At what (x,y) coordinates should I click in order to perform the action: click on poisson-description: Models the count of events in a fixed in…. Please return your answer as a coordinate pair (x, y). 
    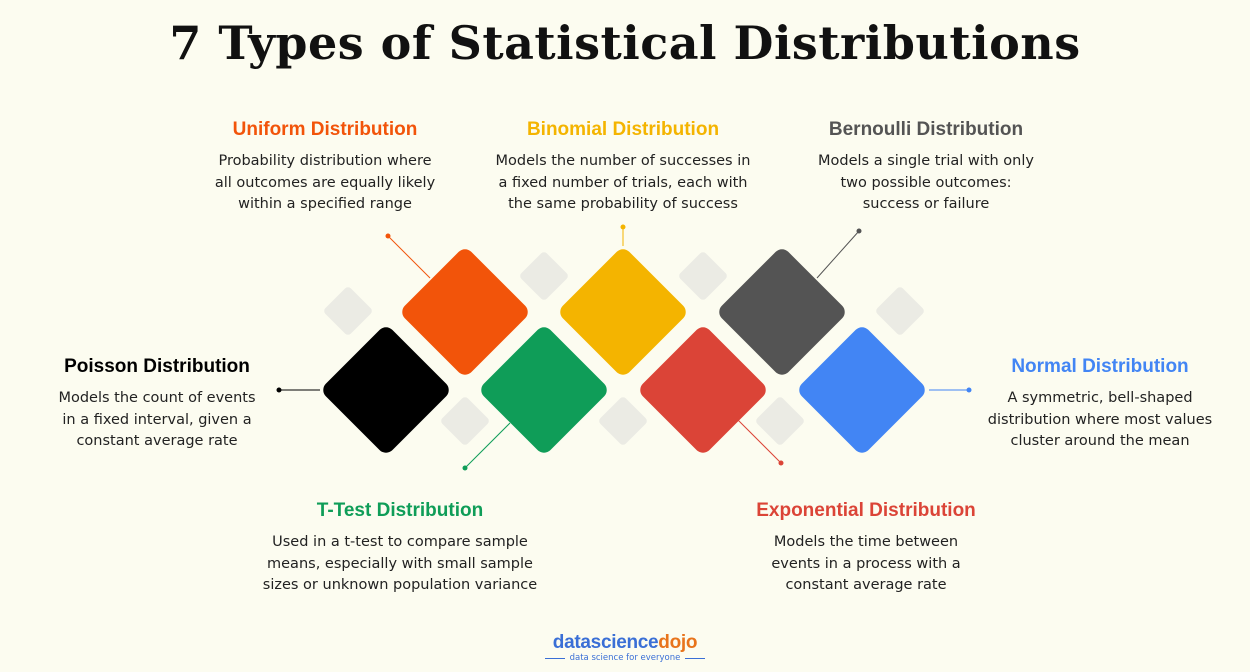
    Looking at the image, I should click on (157, 419).